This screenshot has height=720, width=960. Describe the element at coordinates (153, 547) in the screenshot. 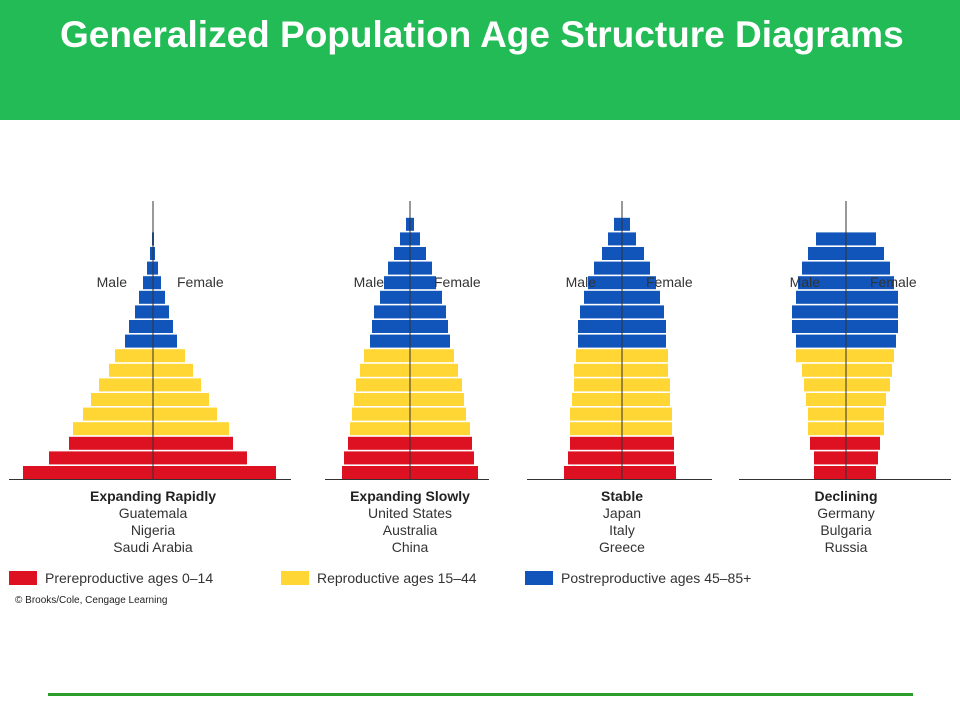

I see `example-country: Saudi Arabia` at that location.